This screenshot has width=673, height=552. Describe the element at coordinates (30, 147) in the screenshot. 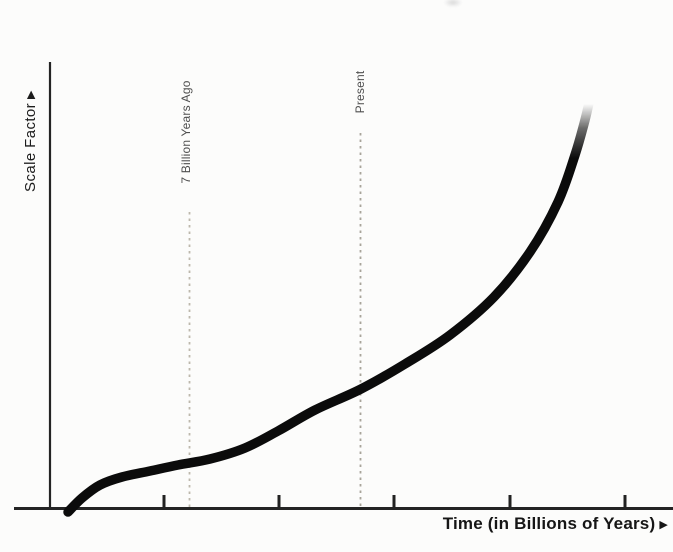

I see `y-axis-title-text: Scale Factor` at that location.